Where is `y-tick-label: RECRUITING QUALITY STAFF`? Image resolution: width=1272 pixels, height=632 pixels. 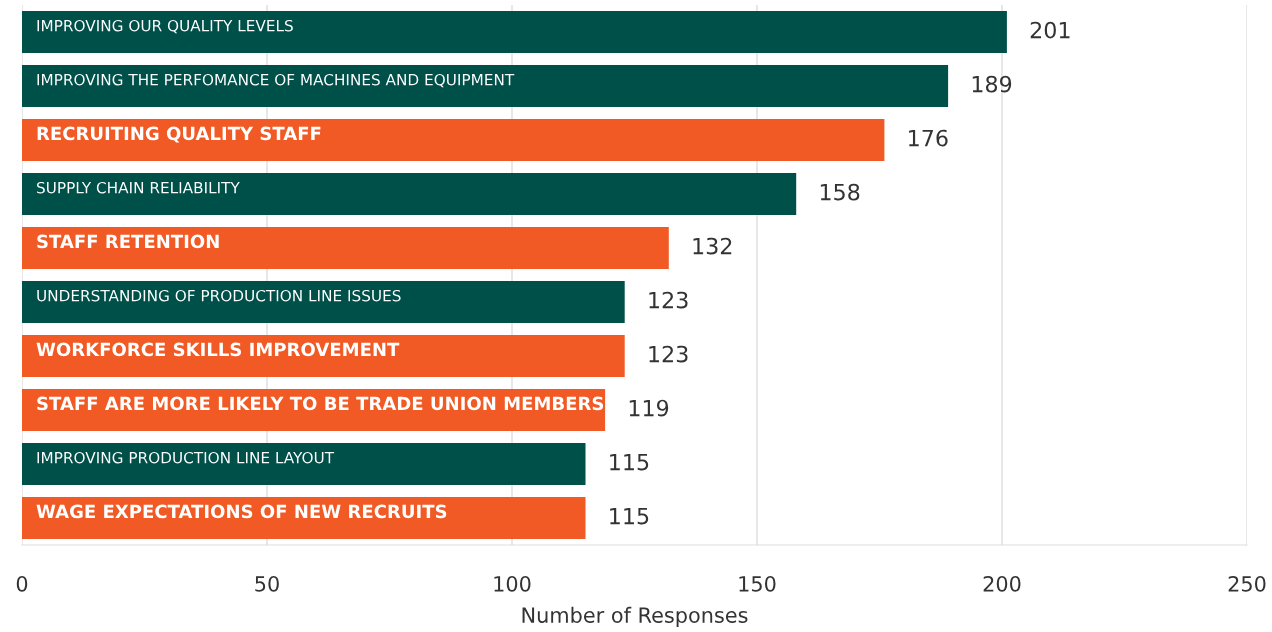 y-tick-label: RECRUITING QUALITY STAFF is located at coordinates (179, 134).